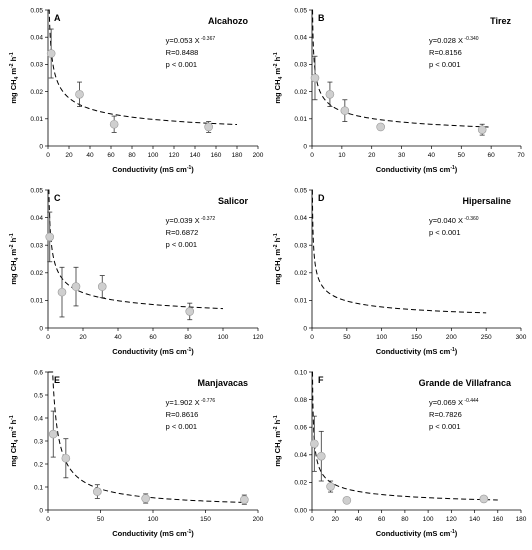  I want to click on x-tick-label: 120, so click(258, 337).